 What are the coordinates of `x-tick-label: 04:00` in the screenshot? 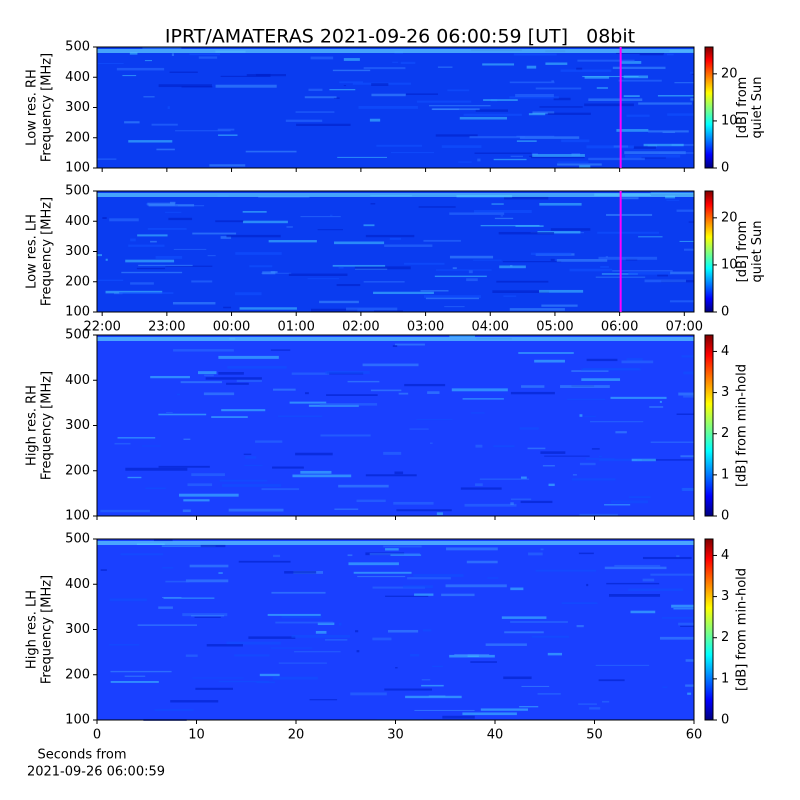 It's located at (490, 327).